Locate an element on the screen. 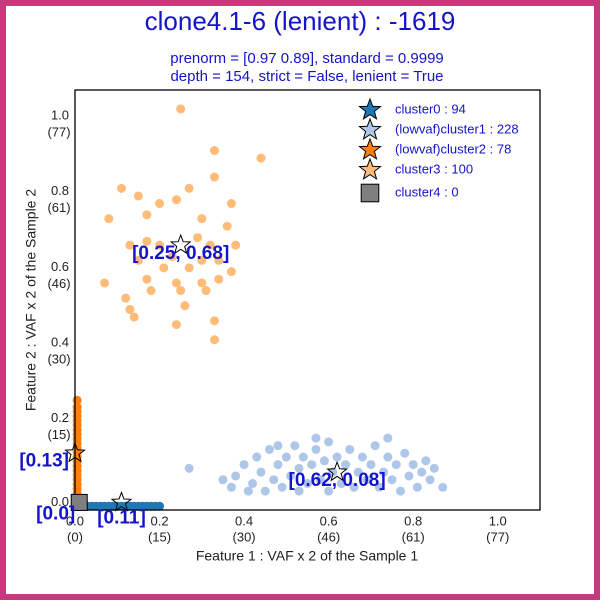 The image size is (600, 600). y-tick-sublabel: (61) is located at coordinates (58, 207).